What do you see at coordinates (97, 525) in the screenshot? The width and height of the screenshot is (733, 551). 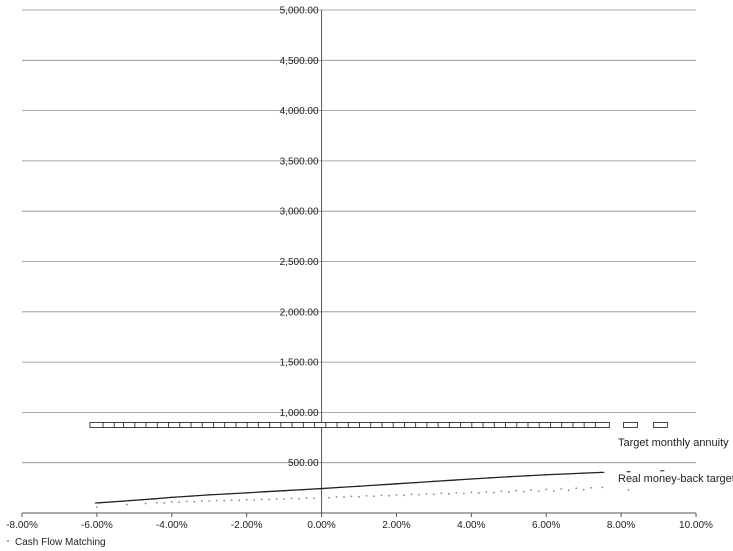 I see `x-tick-label: -6.00%` at bounding box center [97, 525].